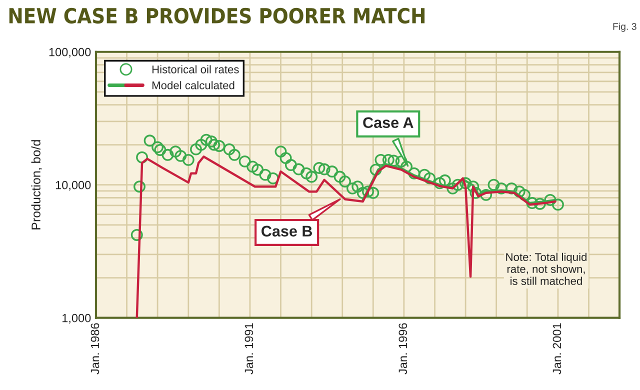 This screenshot has width=640, height=390. Describe the element at coordinates (73, 185) in the screenshot. I see `y-tick-label: 10,000` at that location.